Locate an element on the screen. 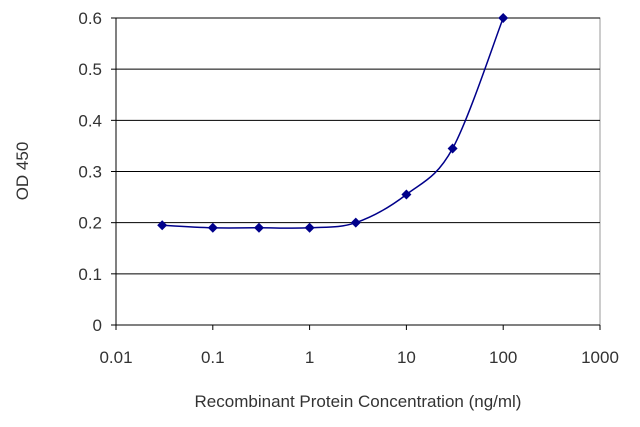 This screenshot has height=427, width=640. y-tick-label: 0.3 is located at coordinates (90, 172).